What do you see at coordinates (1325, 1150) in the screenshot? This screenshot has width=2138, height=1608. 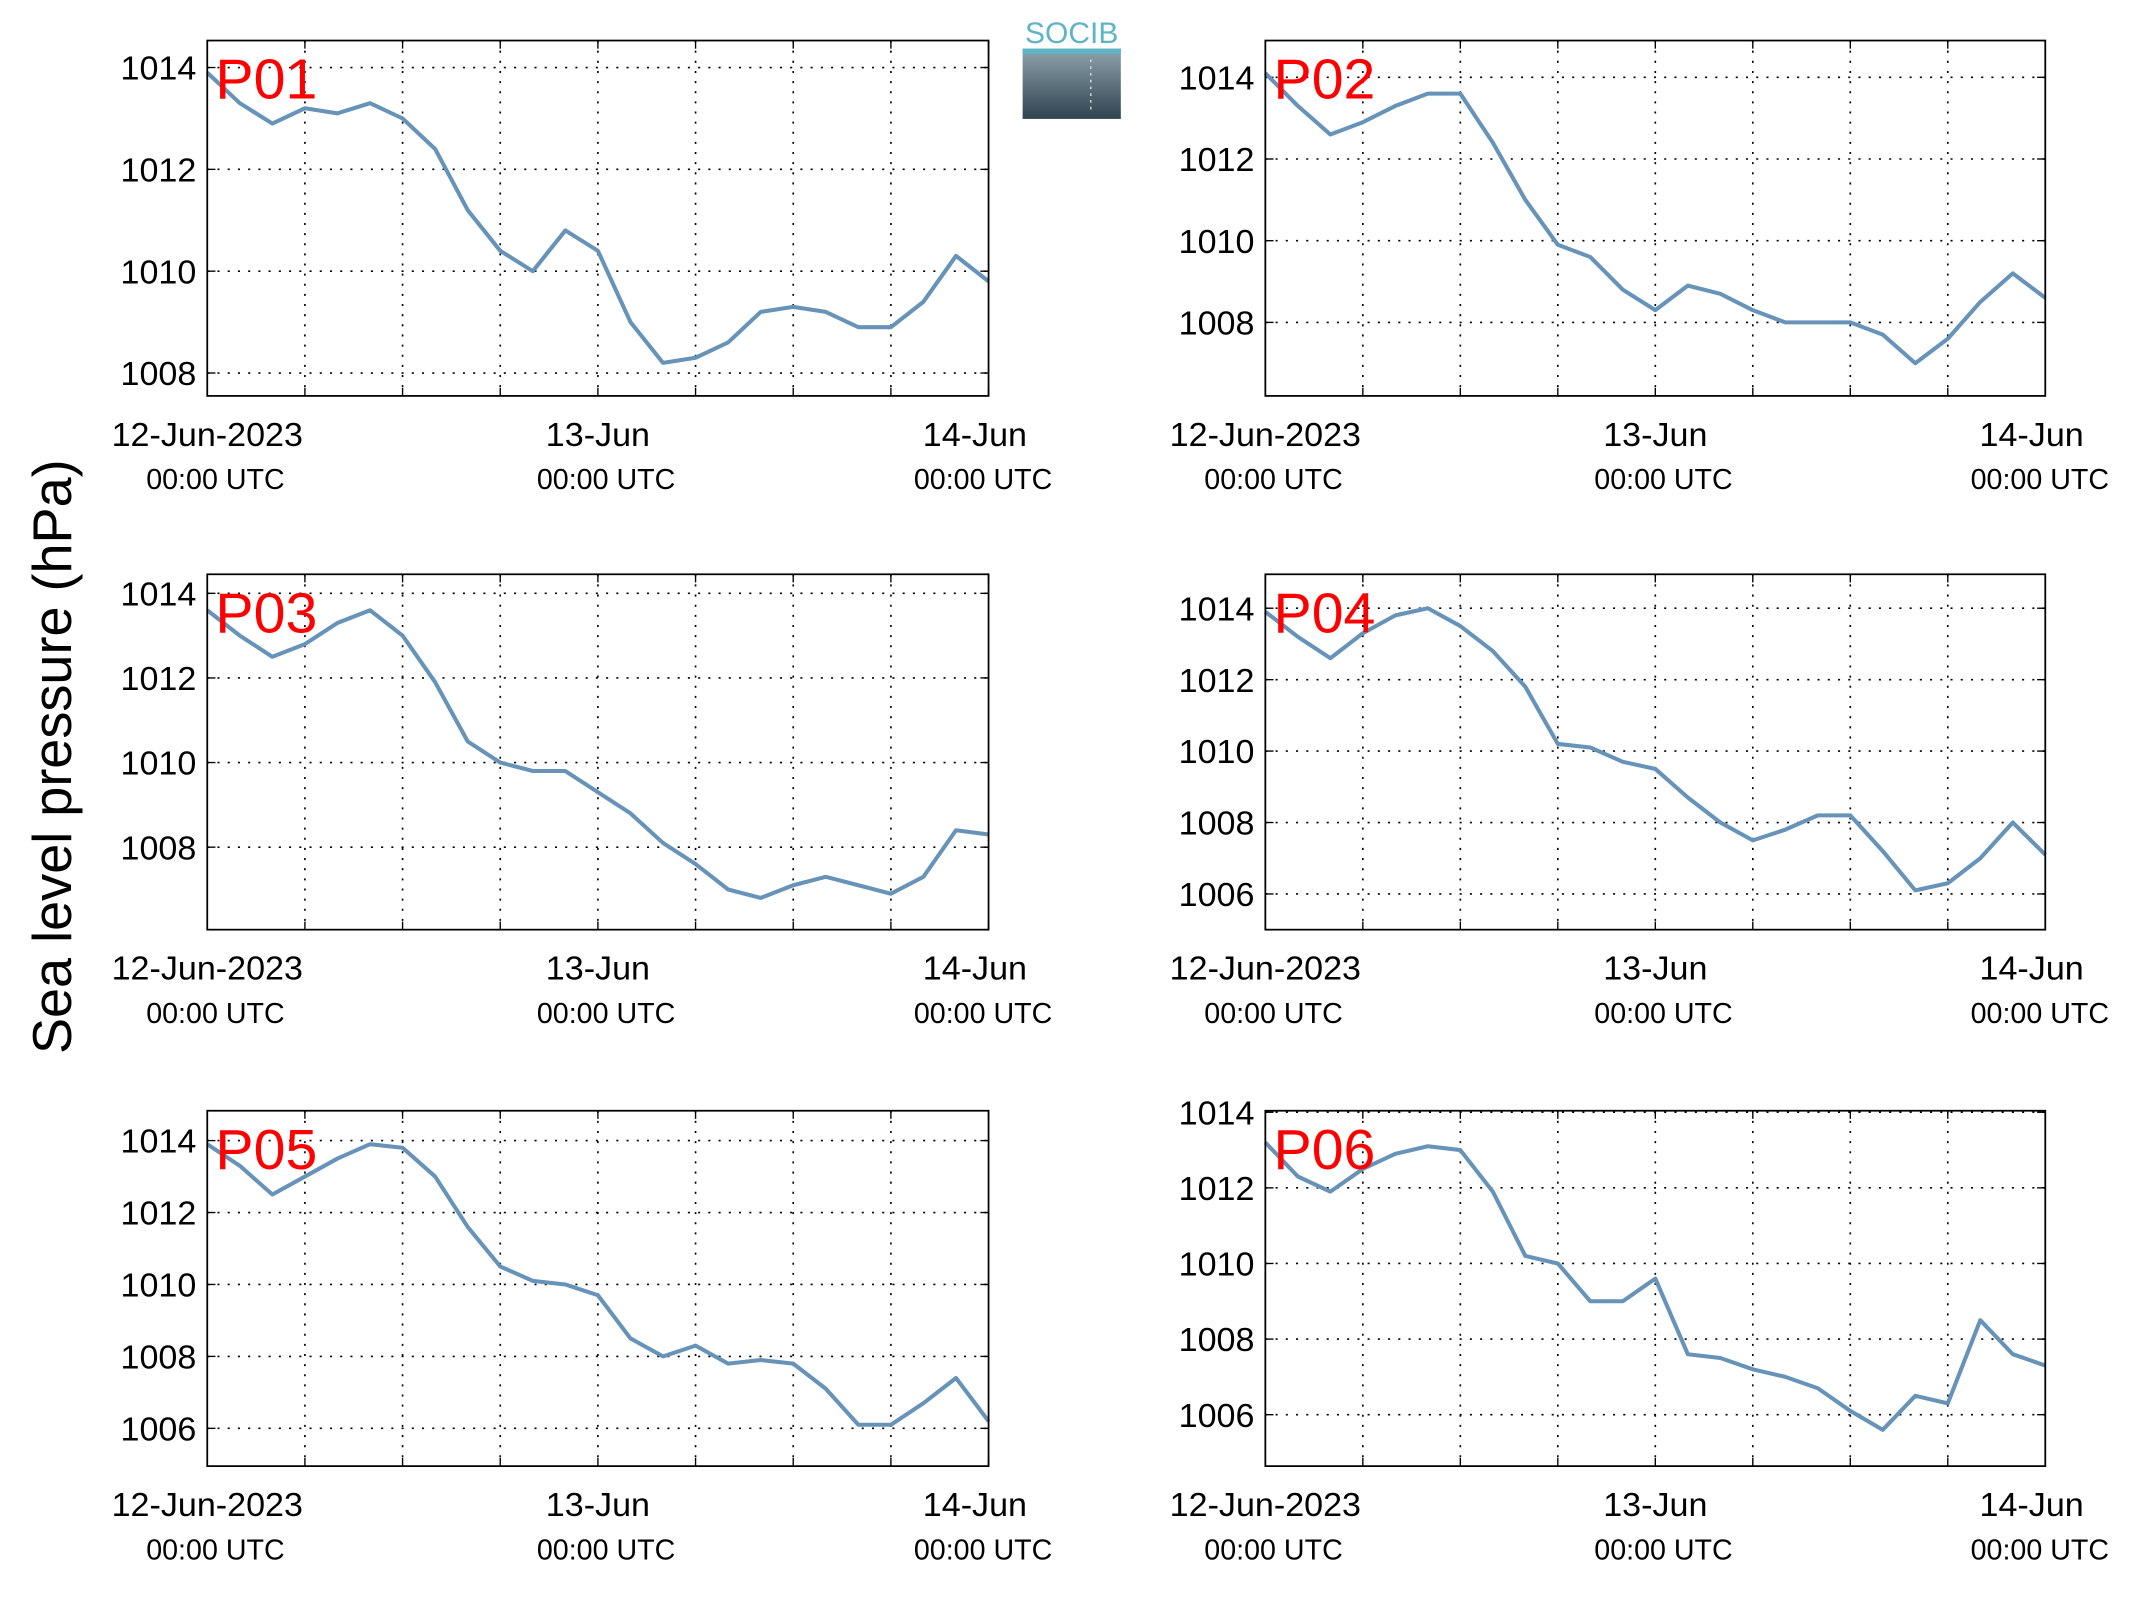 I see `panel-label: P06` at bounding box center [1325, 1150].